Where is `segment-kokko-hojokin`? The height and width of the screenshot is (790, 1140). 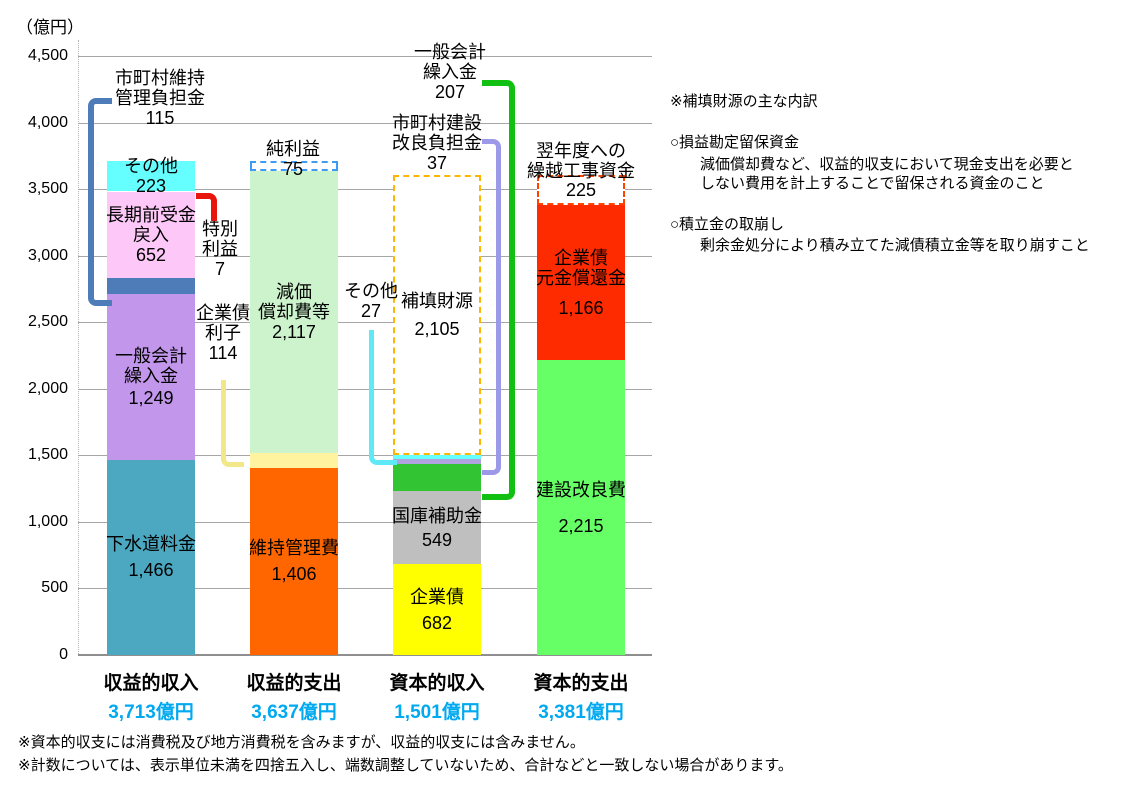 segment-kokko-hojokin is located at coordinates (437, 528).